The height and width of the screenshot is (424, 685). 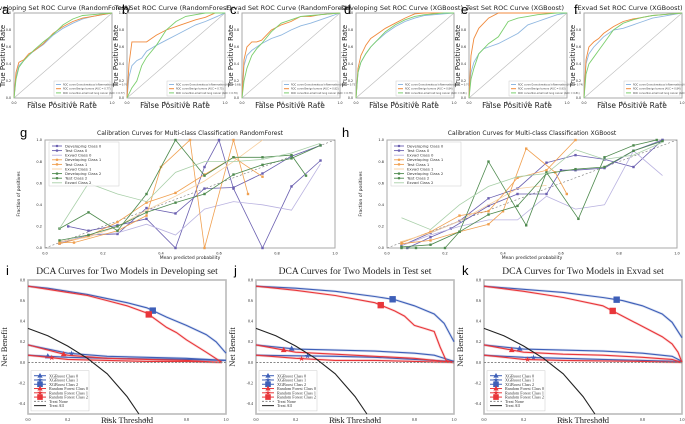 What do you see at coordinates (561, 254) in the screenshot?
I see `x-tick-label: 0.6` at bounding box center [561, 254].